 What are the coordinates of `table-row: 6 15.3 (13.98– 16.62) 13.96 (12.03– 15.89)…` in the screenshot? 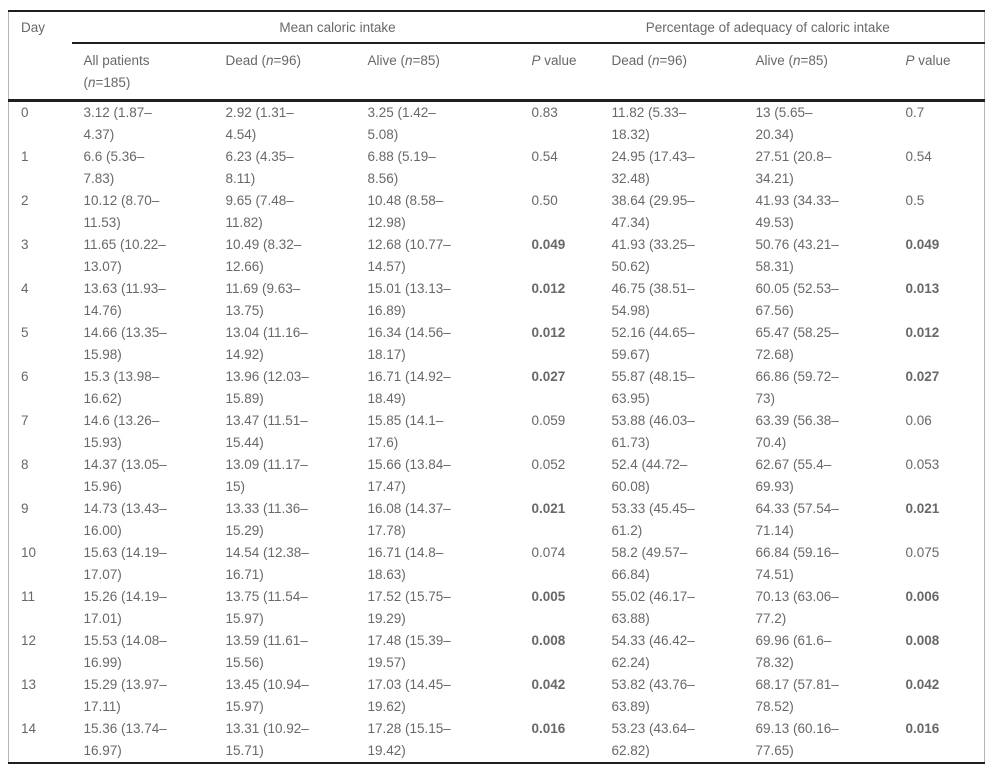 It's located at (497, 388).